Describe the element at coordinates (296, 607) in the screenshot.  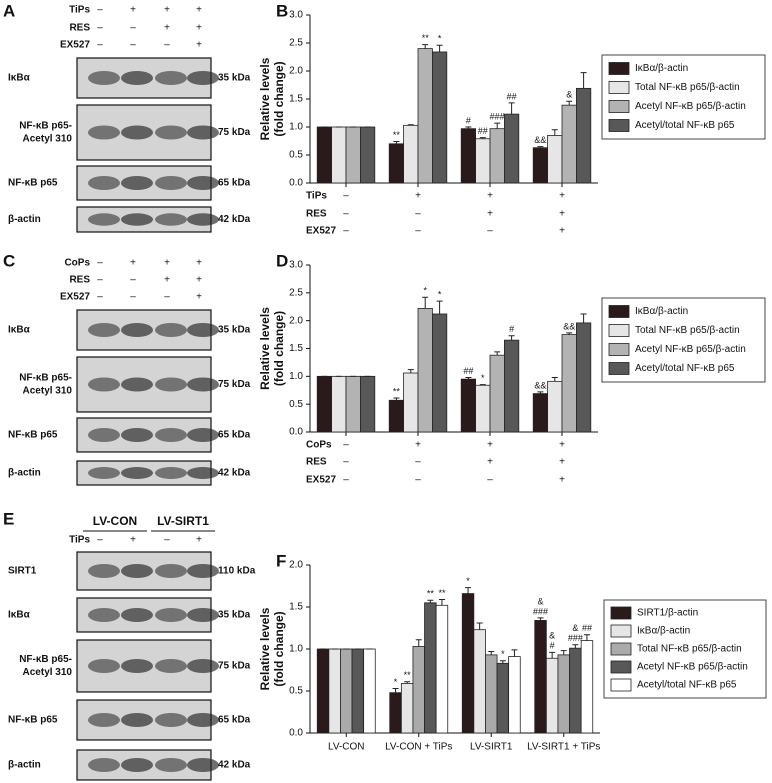
I see `y-tick-label: 1.5` at that location.